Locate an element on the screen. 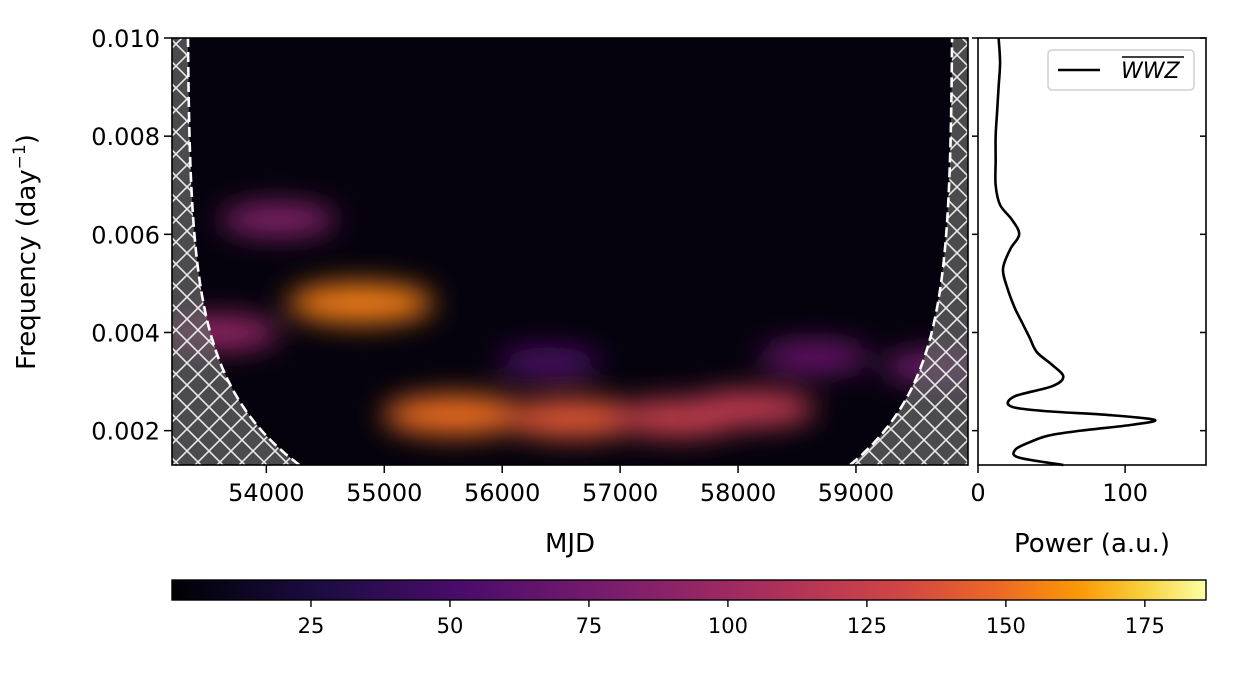 The width and height of the screenshot is (1250, 673). x-tick-label: 59000 is located at coordinates (856, 493).